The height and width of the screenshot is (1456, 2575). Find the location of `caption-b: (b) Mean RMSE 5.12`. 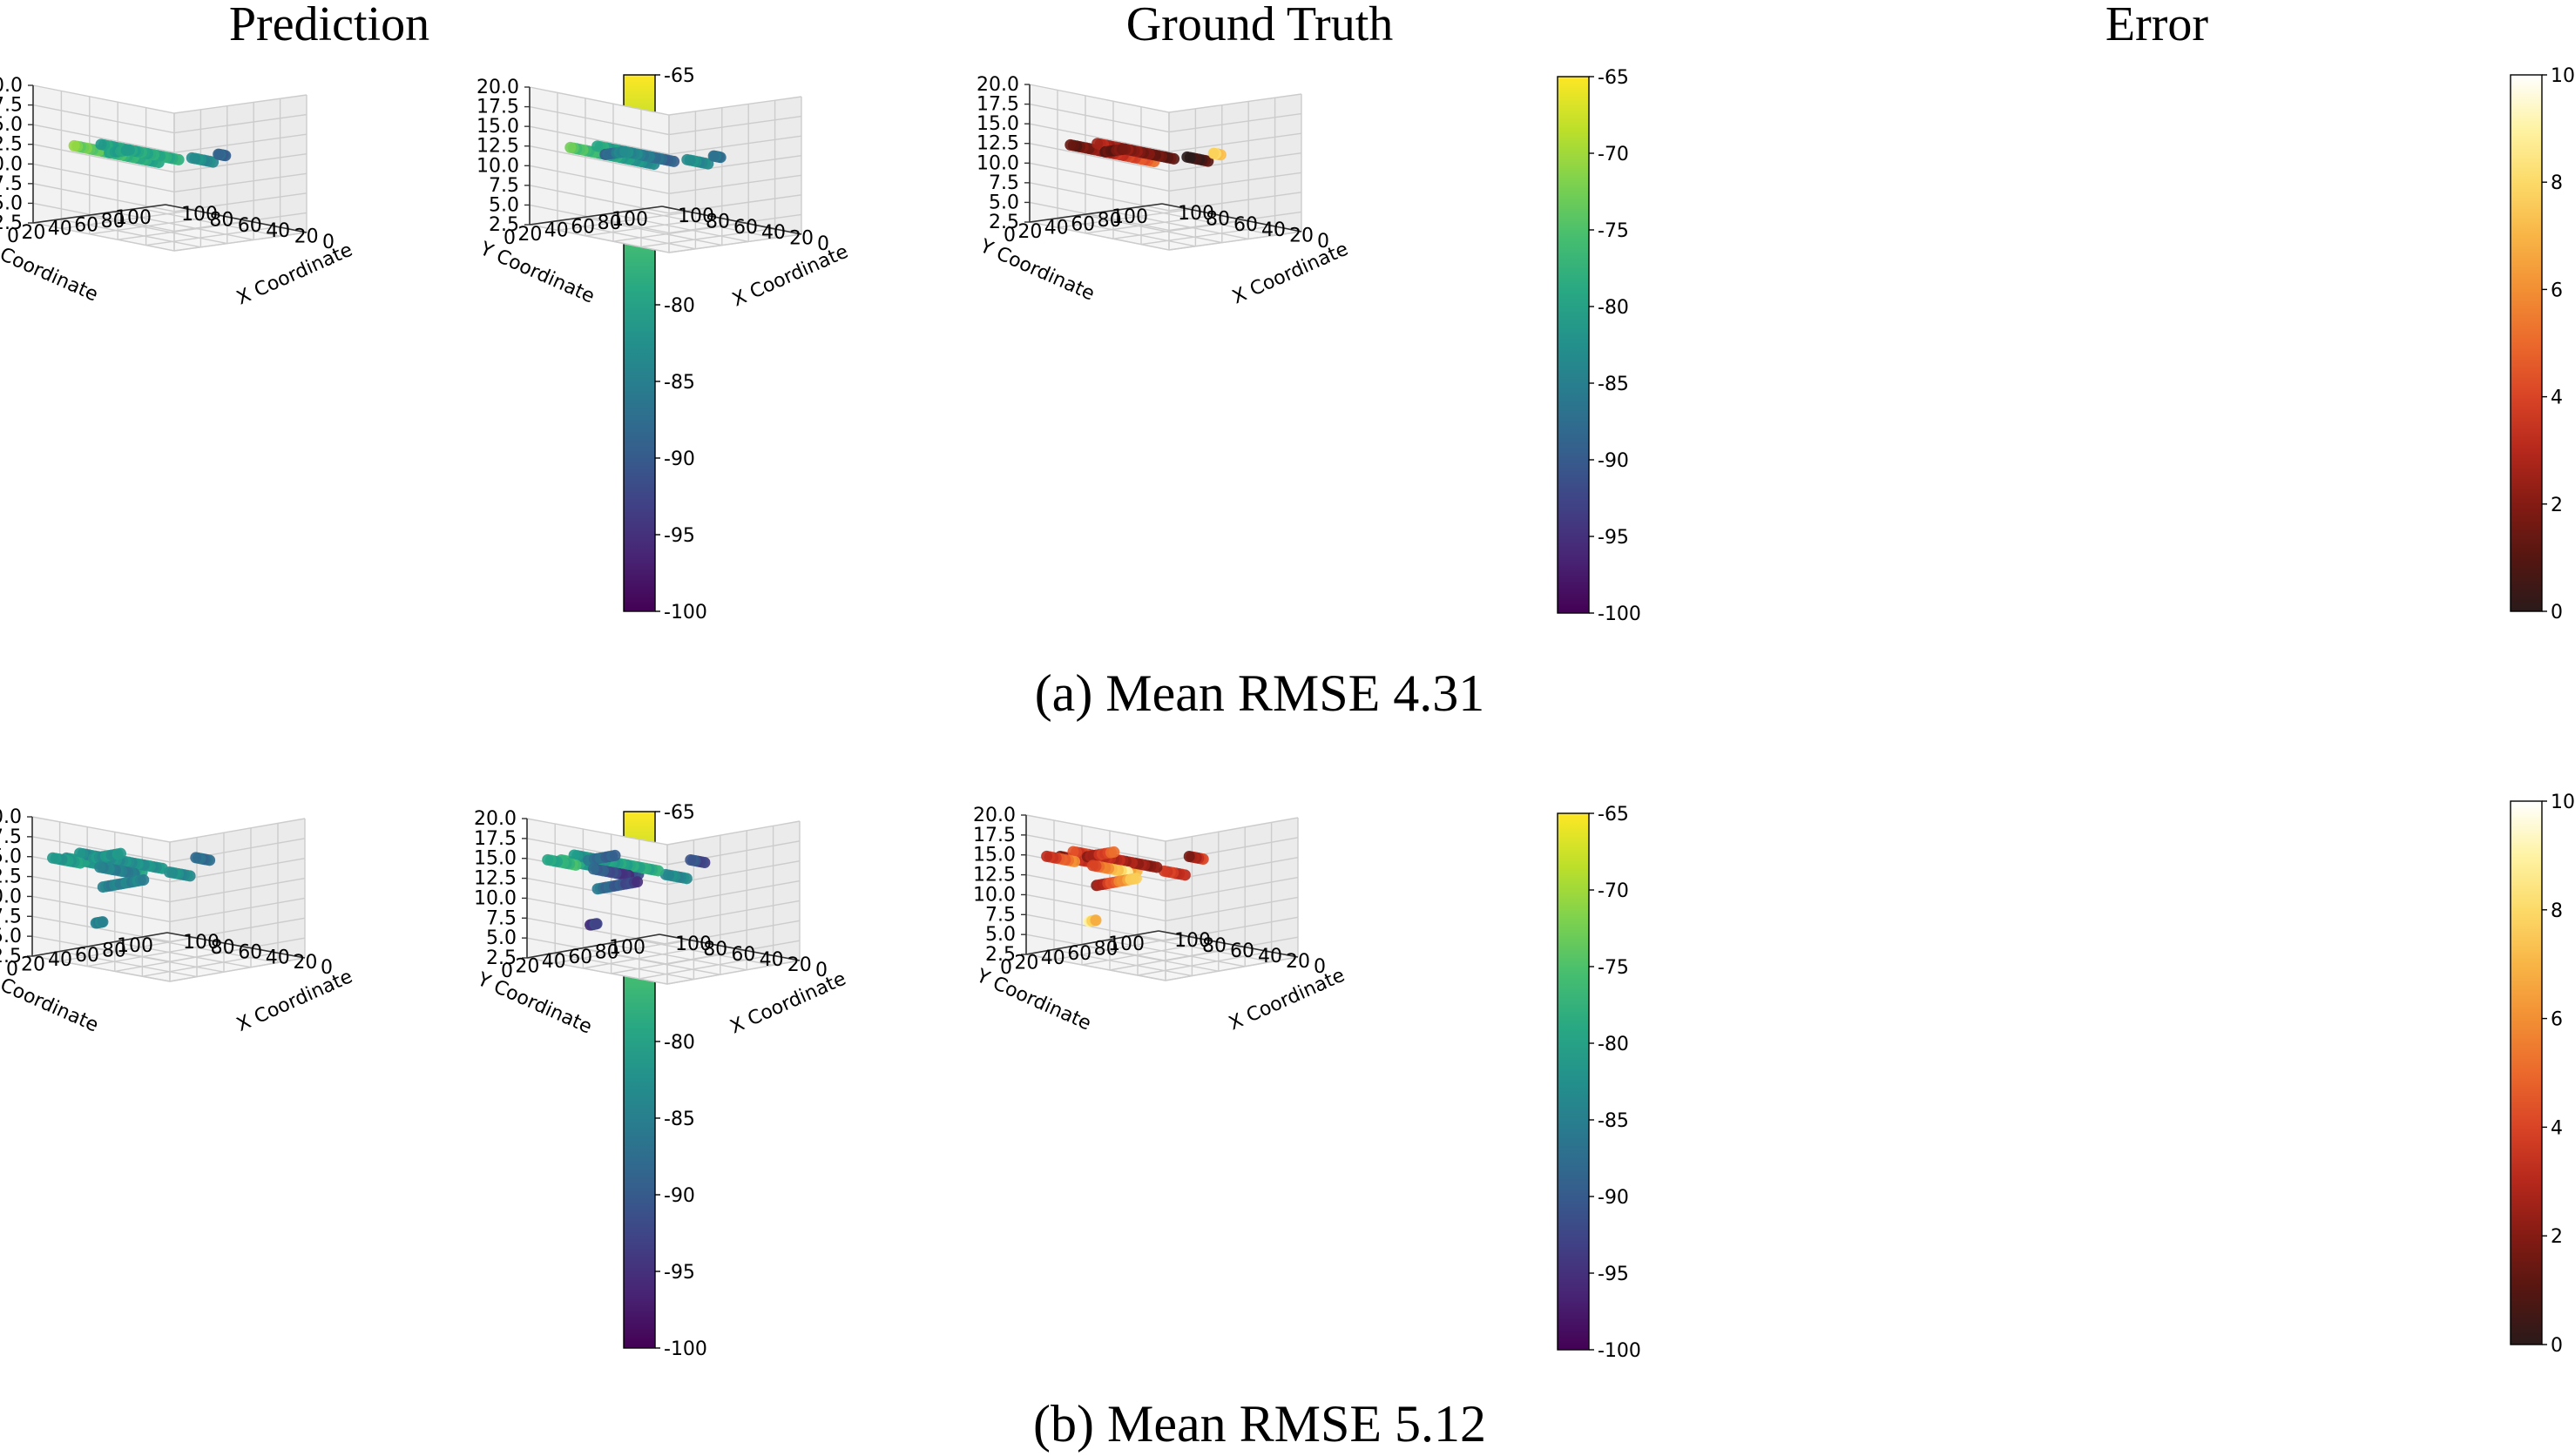

caption-b: (b) Mean RMSE 5.12 is located at coordinates (1260, 1424).